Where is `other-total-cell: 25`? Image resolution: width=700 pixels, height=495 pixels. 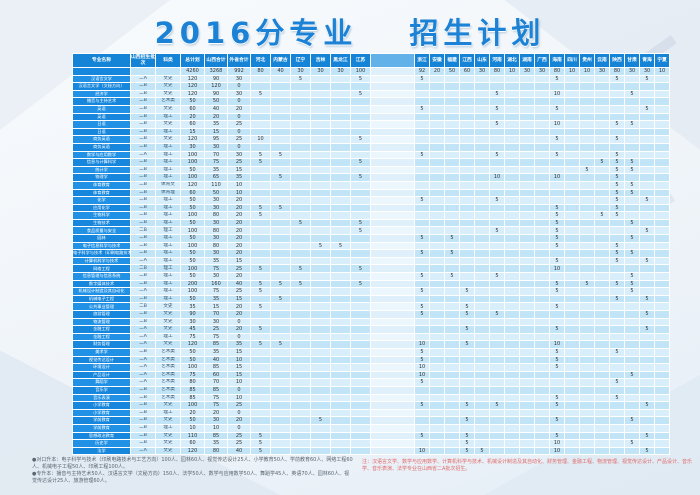
other-total-cell: 25 is located at coordinates (239, 139).